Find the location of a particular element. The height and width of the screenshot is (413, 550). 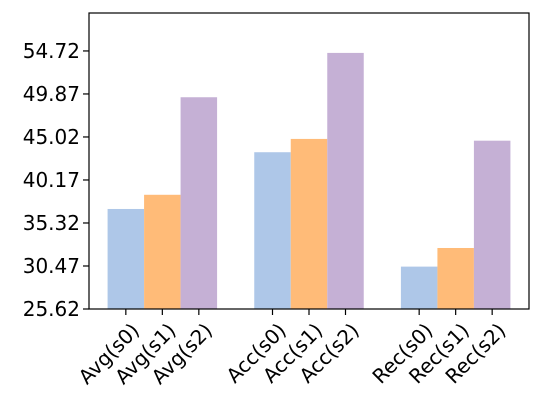

bar-rec-s2 is located at coordinates (492, 224).